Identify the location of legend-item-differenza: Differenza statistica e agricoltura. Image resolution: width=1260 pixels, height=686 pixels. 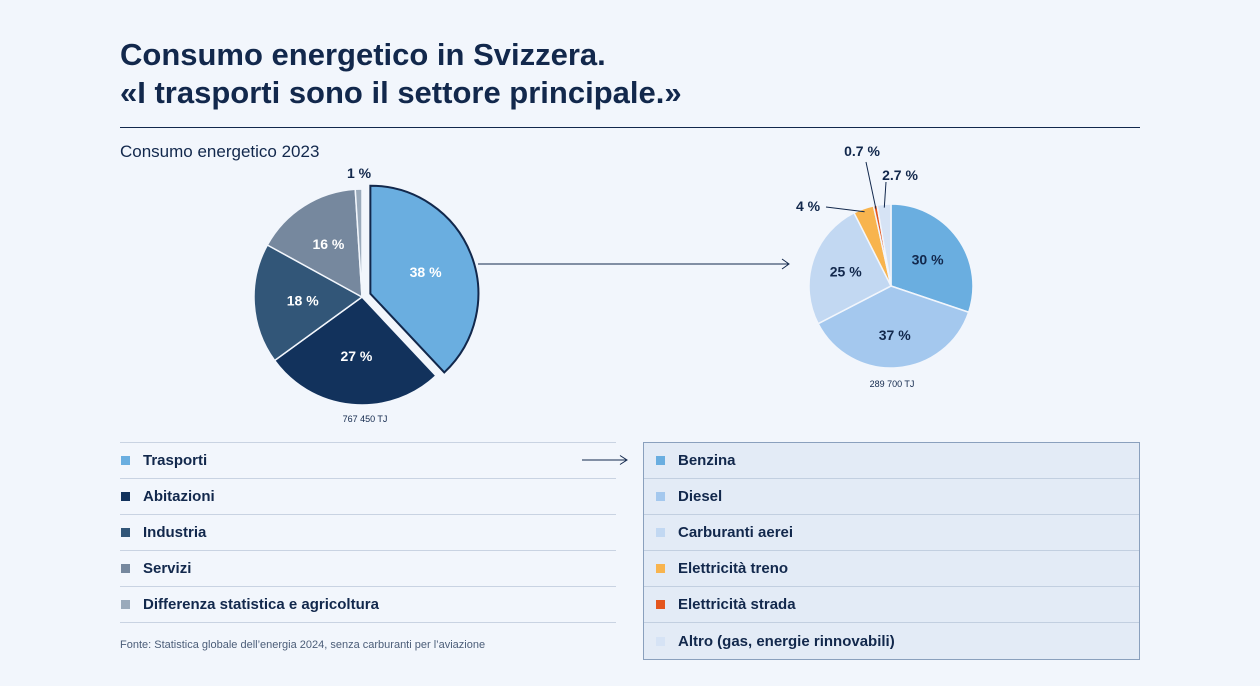
(368, 605).